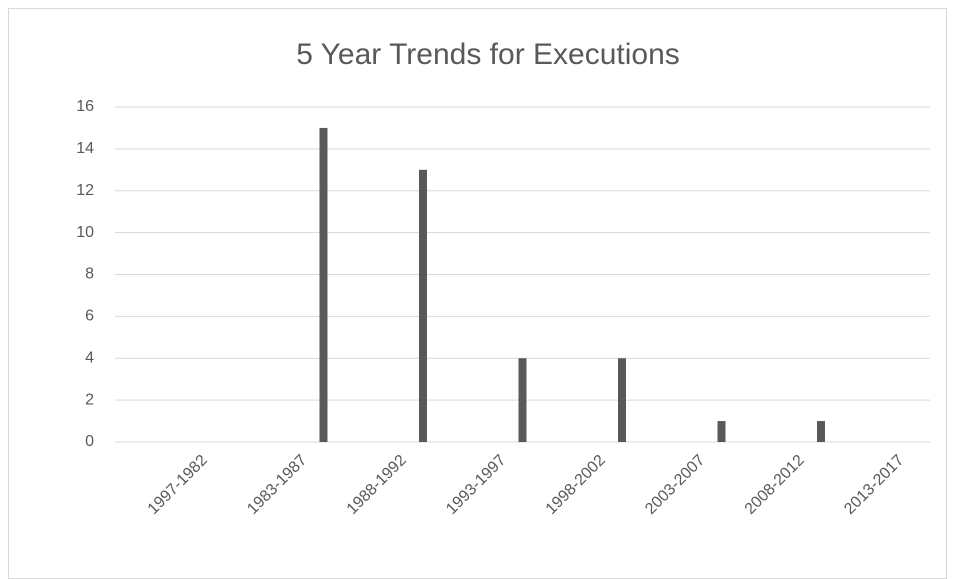  What do you see at coordinates (85, 106) in the screenshot?
I see `y-tick-label: 16` at bounding box center [85, 106].